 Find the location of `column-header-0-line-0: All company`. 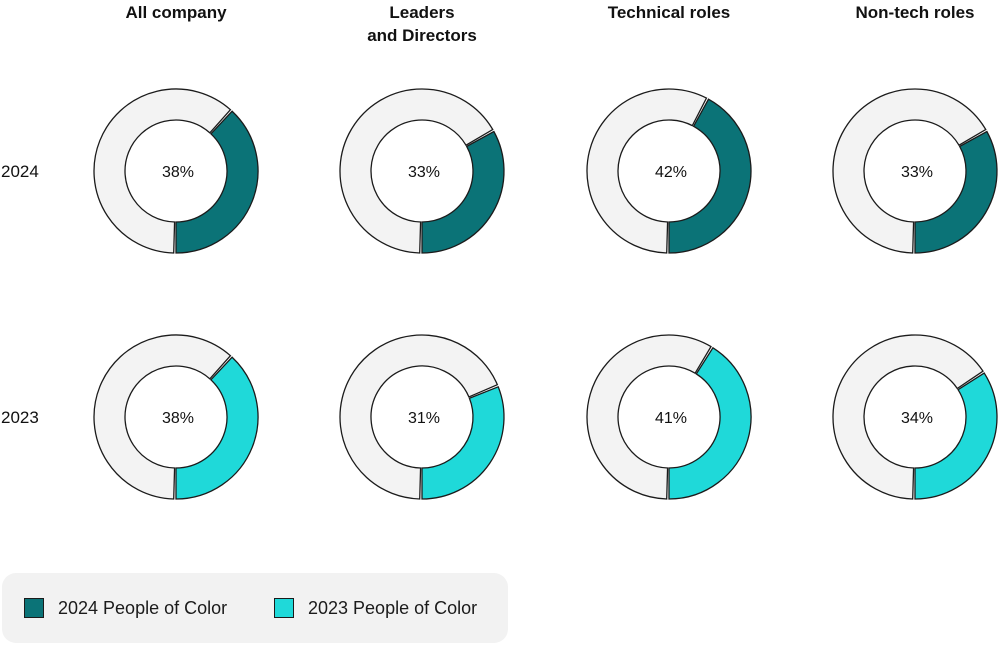

column-header-0-line-0: All company is located at coordinates (176, 12).